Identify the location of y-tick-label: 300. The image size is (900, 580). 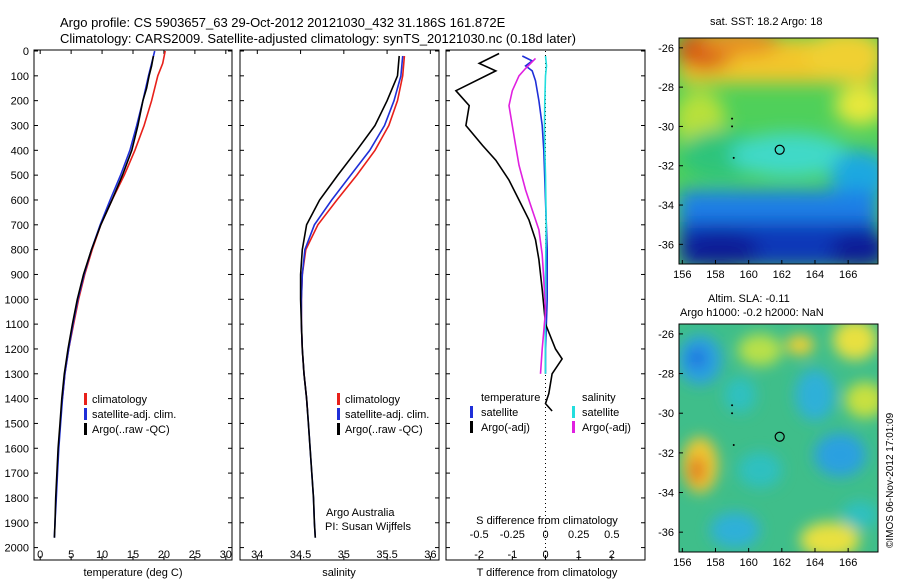
(20, 126).